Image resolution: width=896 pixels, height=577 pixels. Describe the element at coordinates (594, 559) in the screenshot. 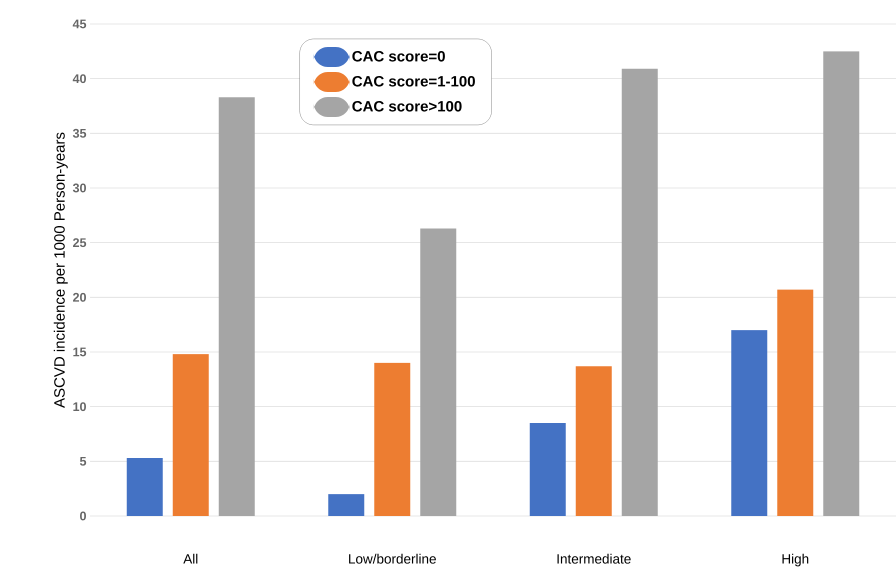

I see `x-tick-label: Intermediate` at that location.